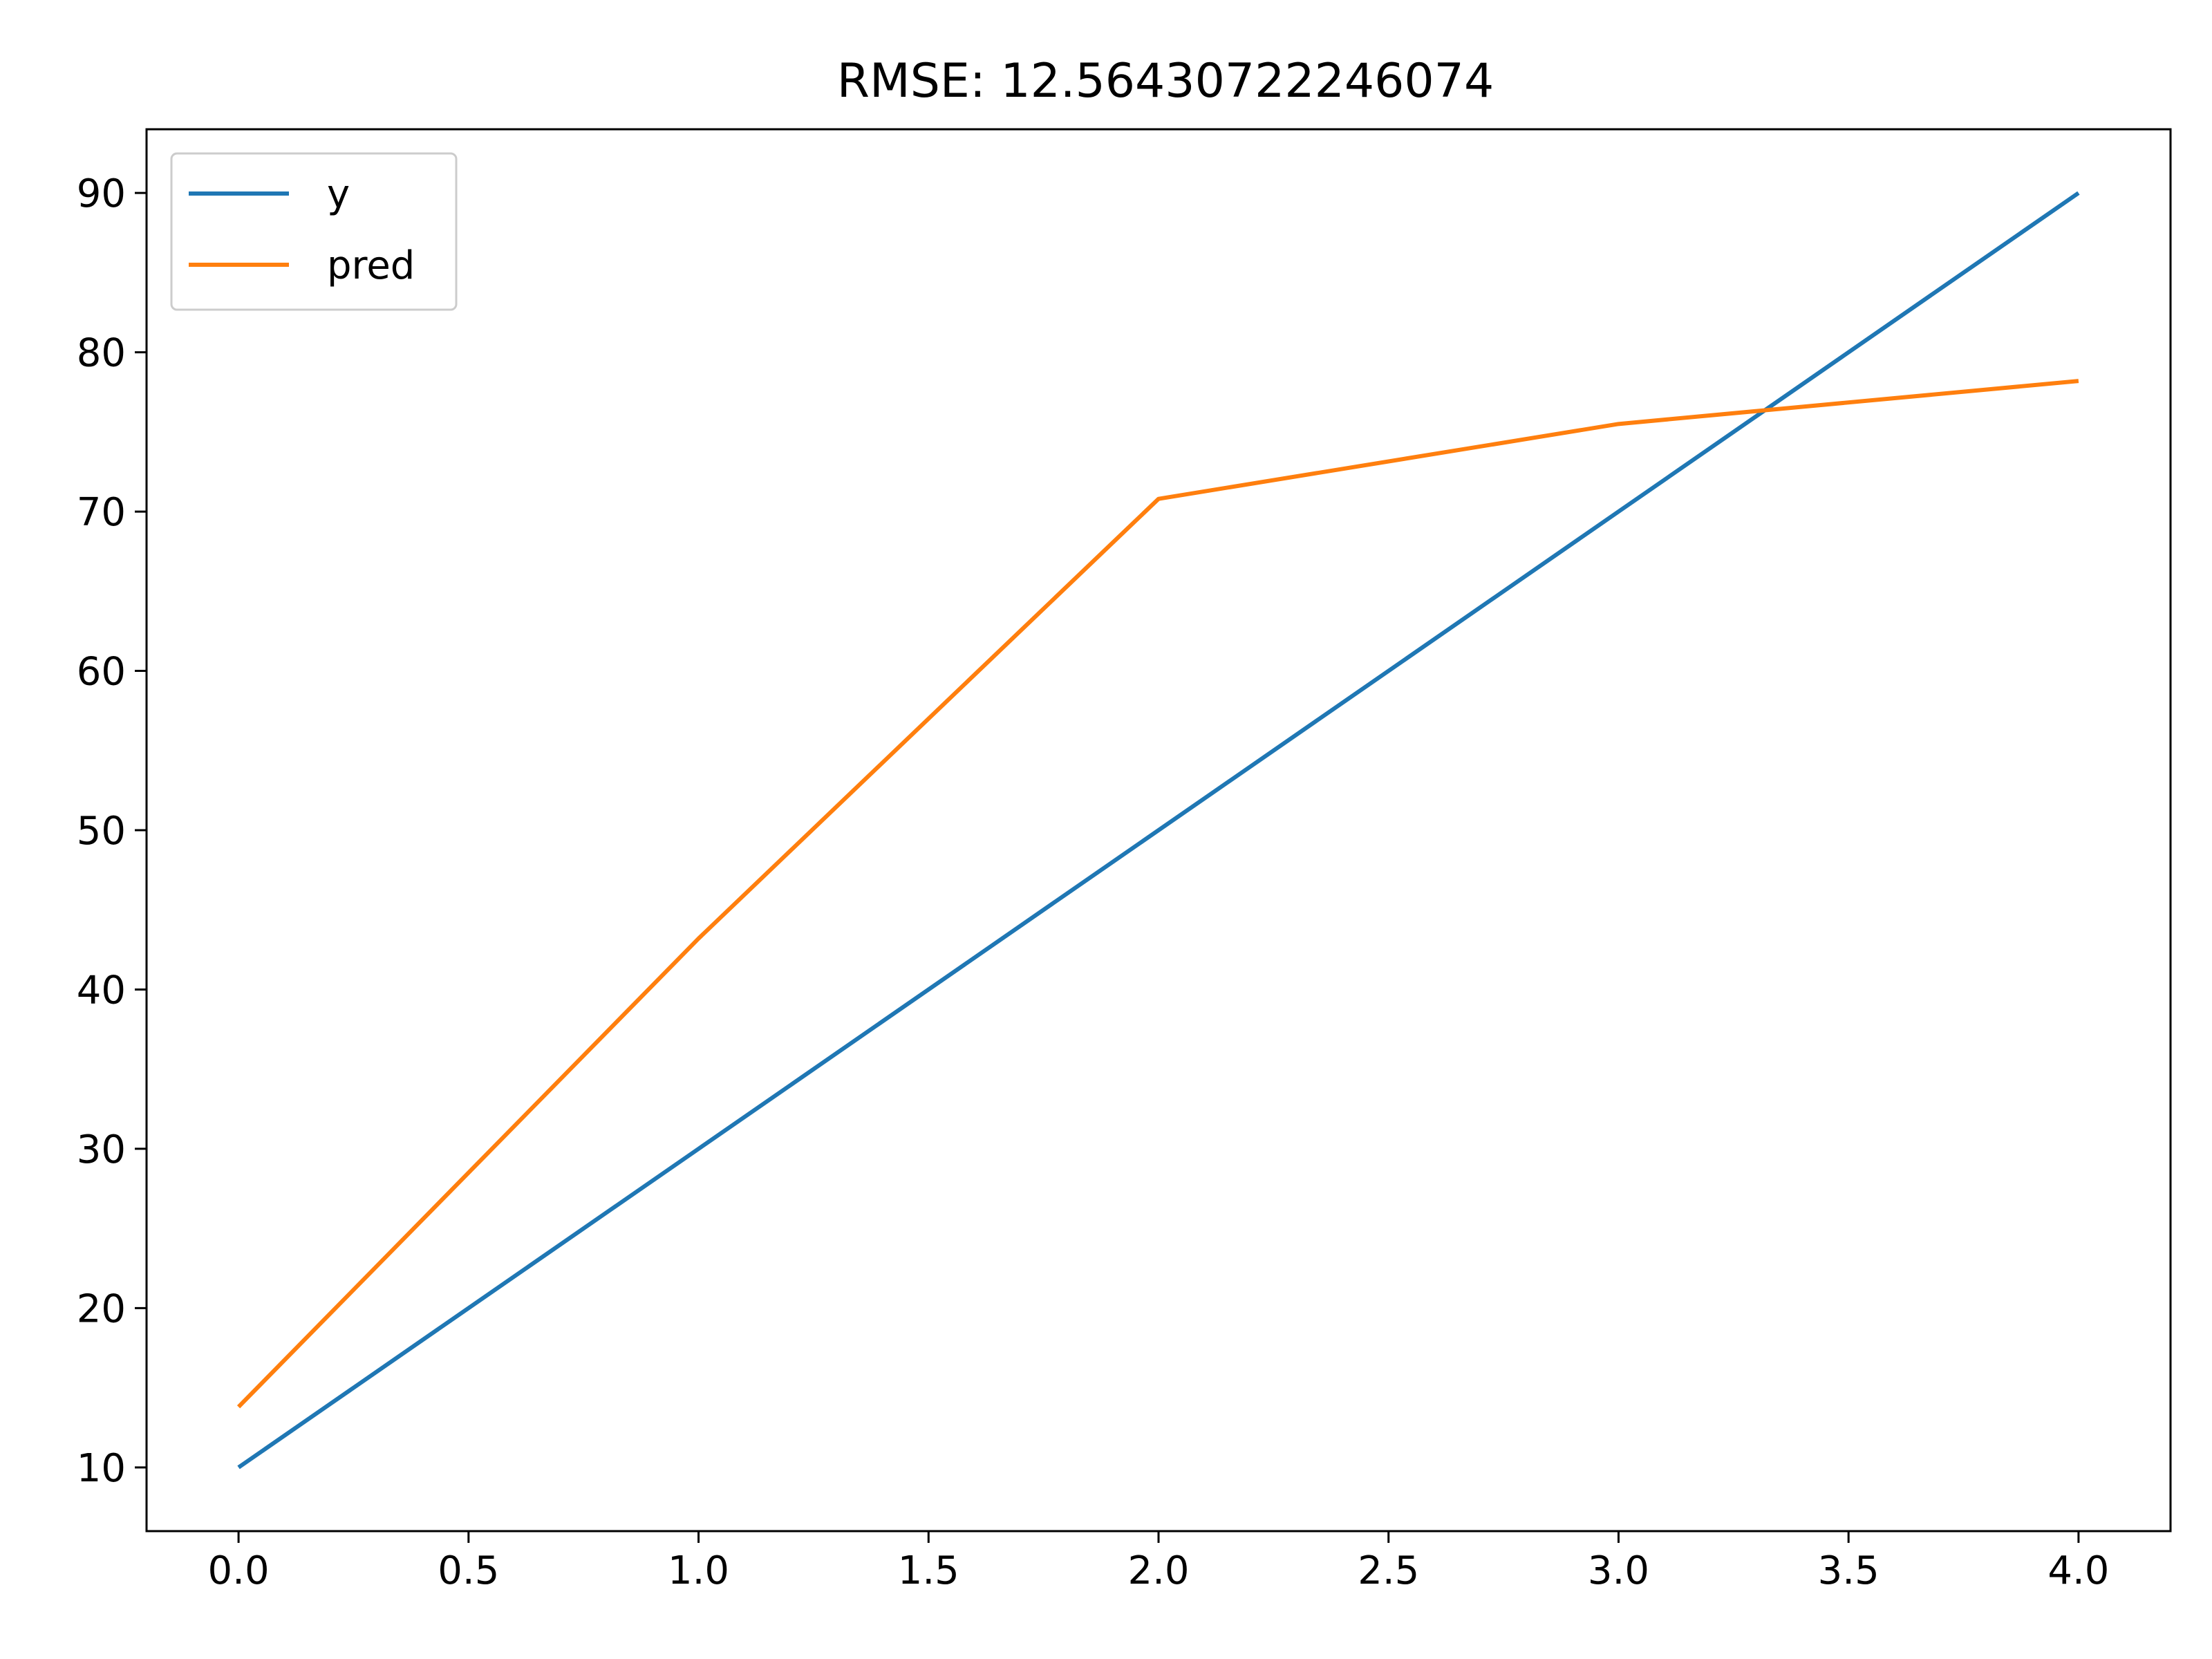 Image resolution: width=2212 pixels, height=1659 pixels. What do you see at coordinates (1849, 1570) in the screenshot?
I see `x-tick-label: 3.5` at bounding box center [1849, 1570].